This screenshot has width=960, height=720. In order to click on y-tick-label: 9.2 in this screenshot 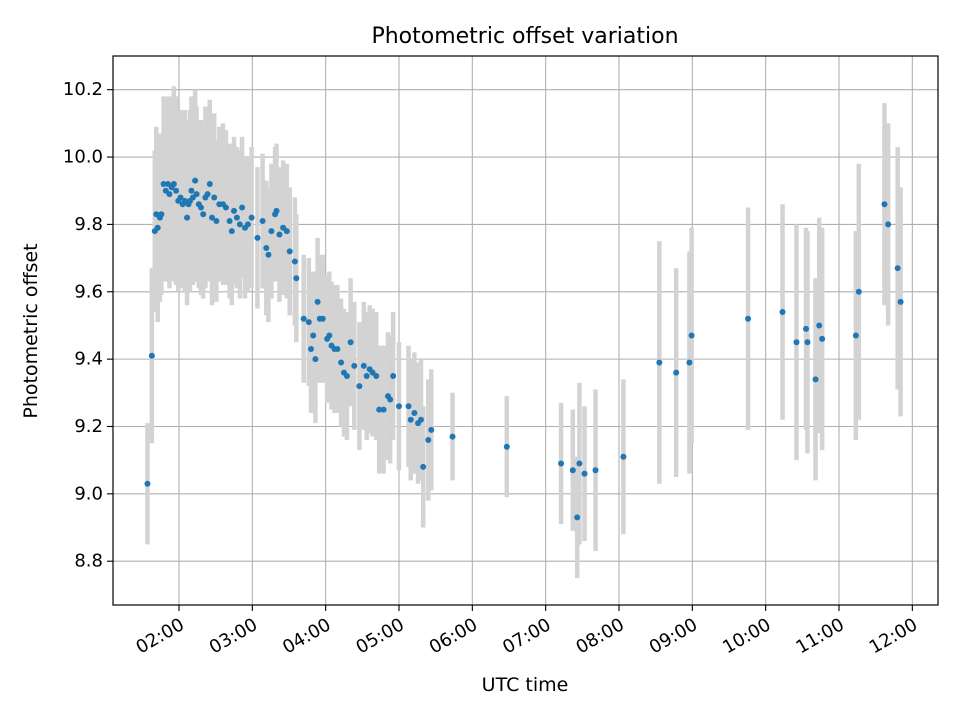, I will do `click(88, 426)`.